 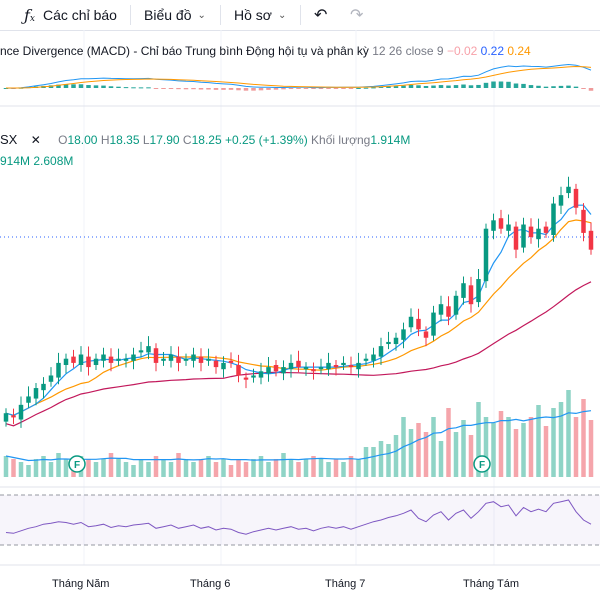 I want to click on top-toolbar: ƒx Các chỉ báo Biểu đồ ⌄ Hồ sơ ⌄ ↶ ↷, so click(x=300, y=15).